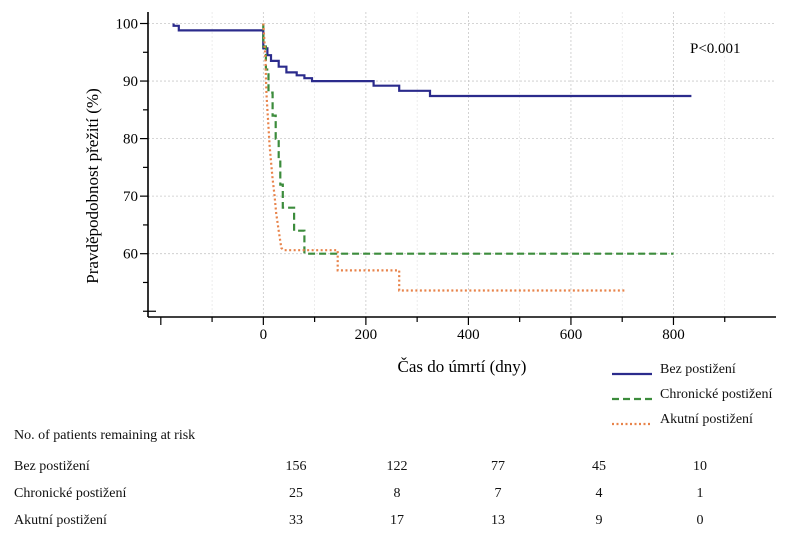 This screenshot has width=800, height=551. I want to click on legend-label-chronicke: Chronické postižení, so click(716, 394).